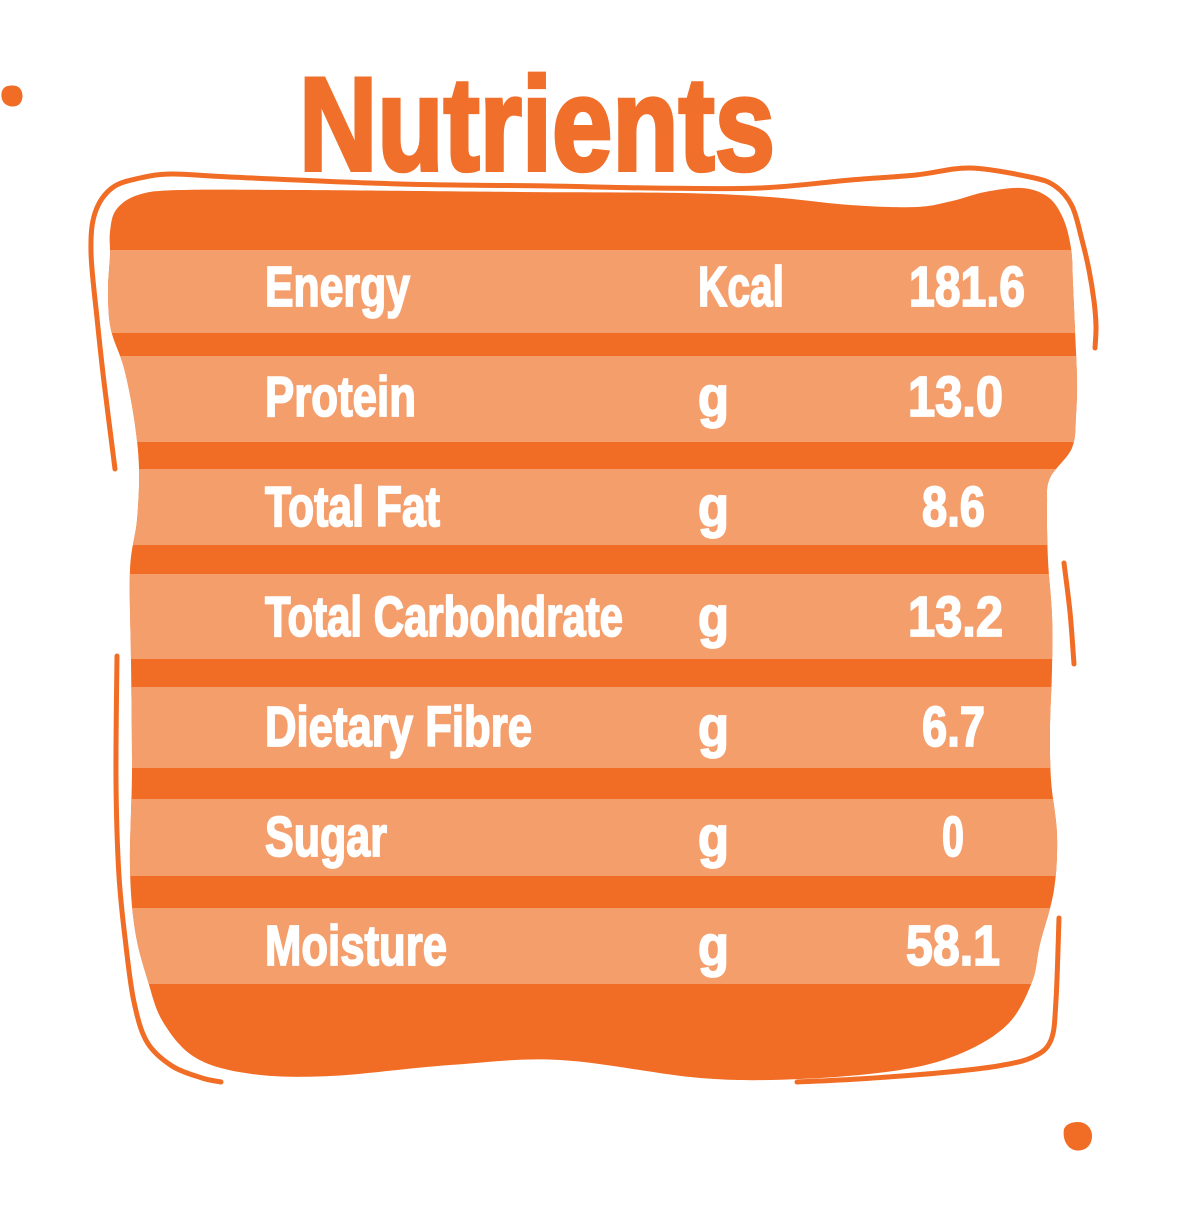  Describe the element at coordinates (953, 946) in the screenshot. I see `svg-text: 58.1` at that location.